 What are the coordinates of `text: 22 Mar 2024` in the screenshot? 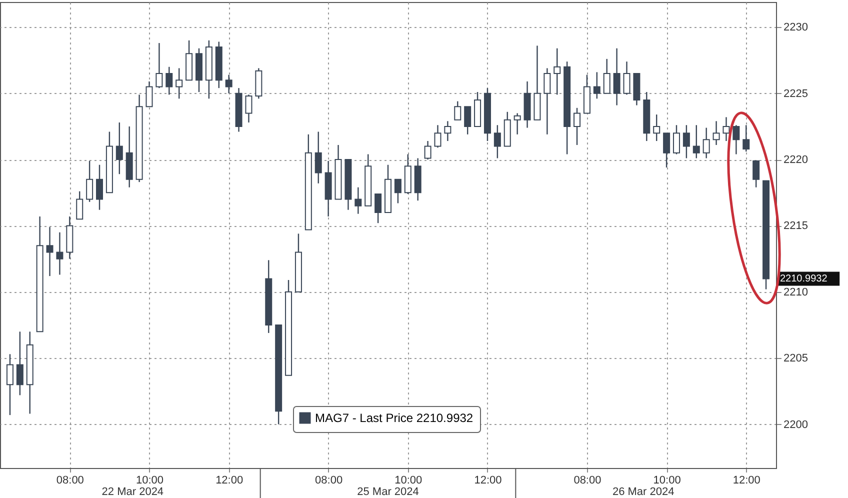 It's located at (133, 492).